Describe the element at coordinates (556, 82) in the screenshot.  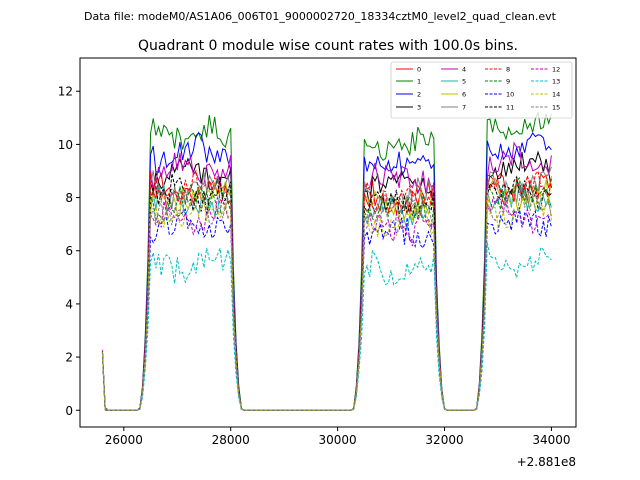
I see `legend-label-13: 13` at that location.